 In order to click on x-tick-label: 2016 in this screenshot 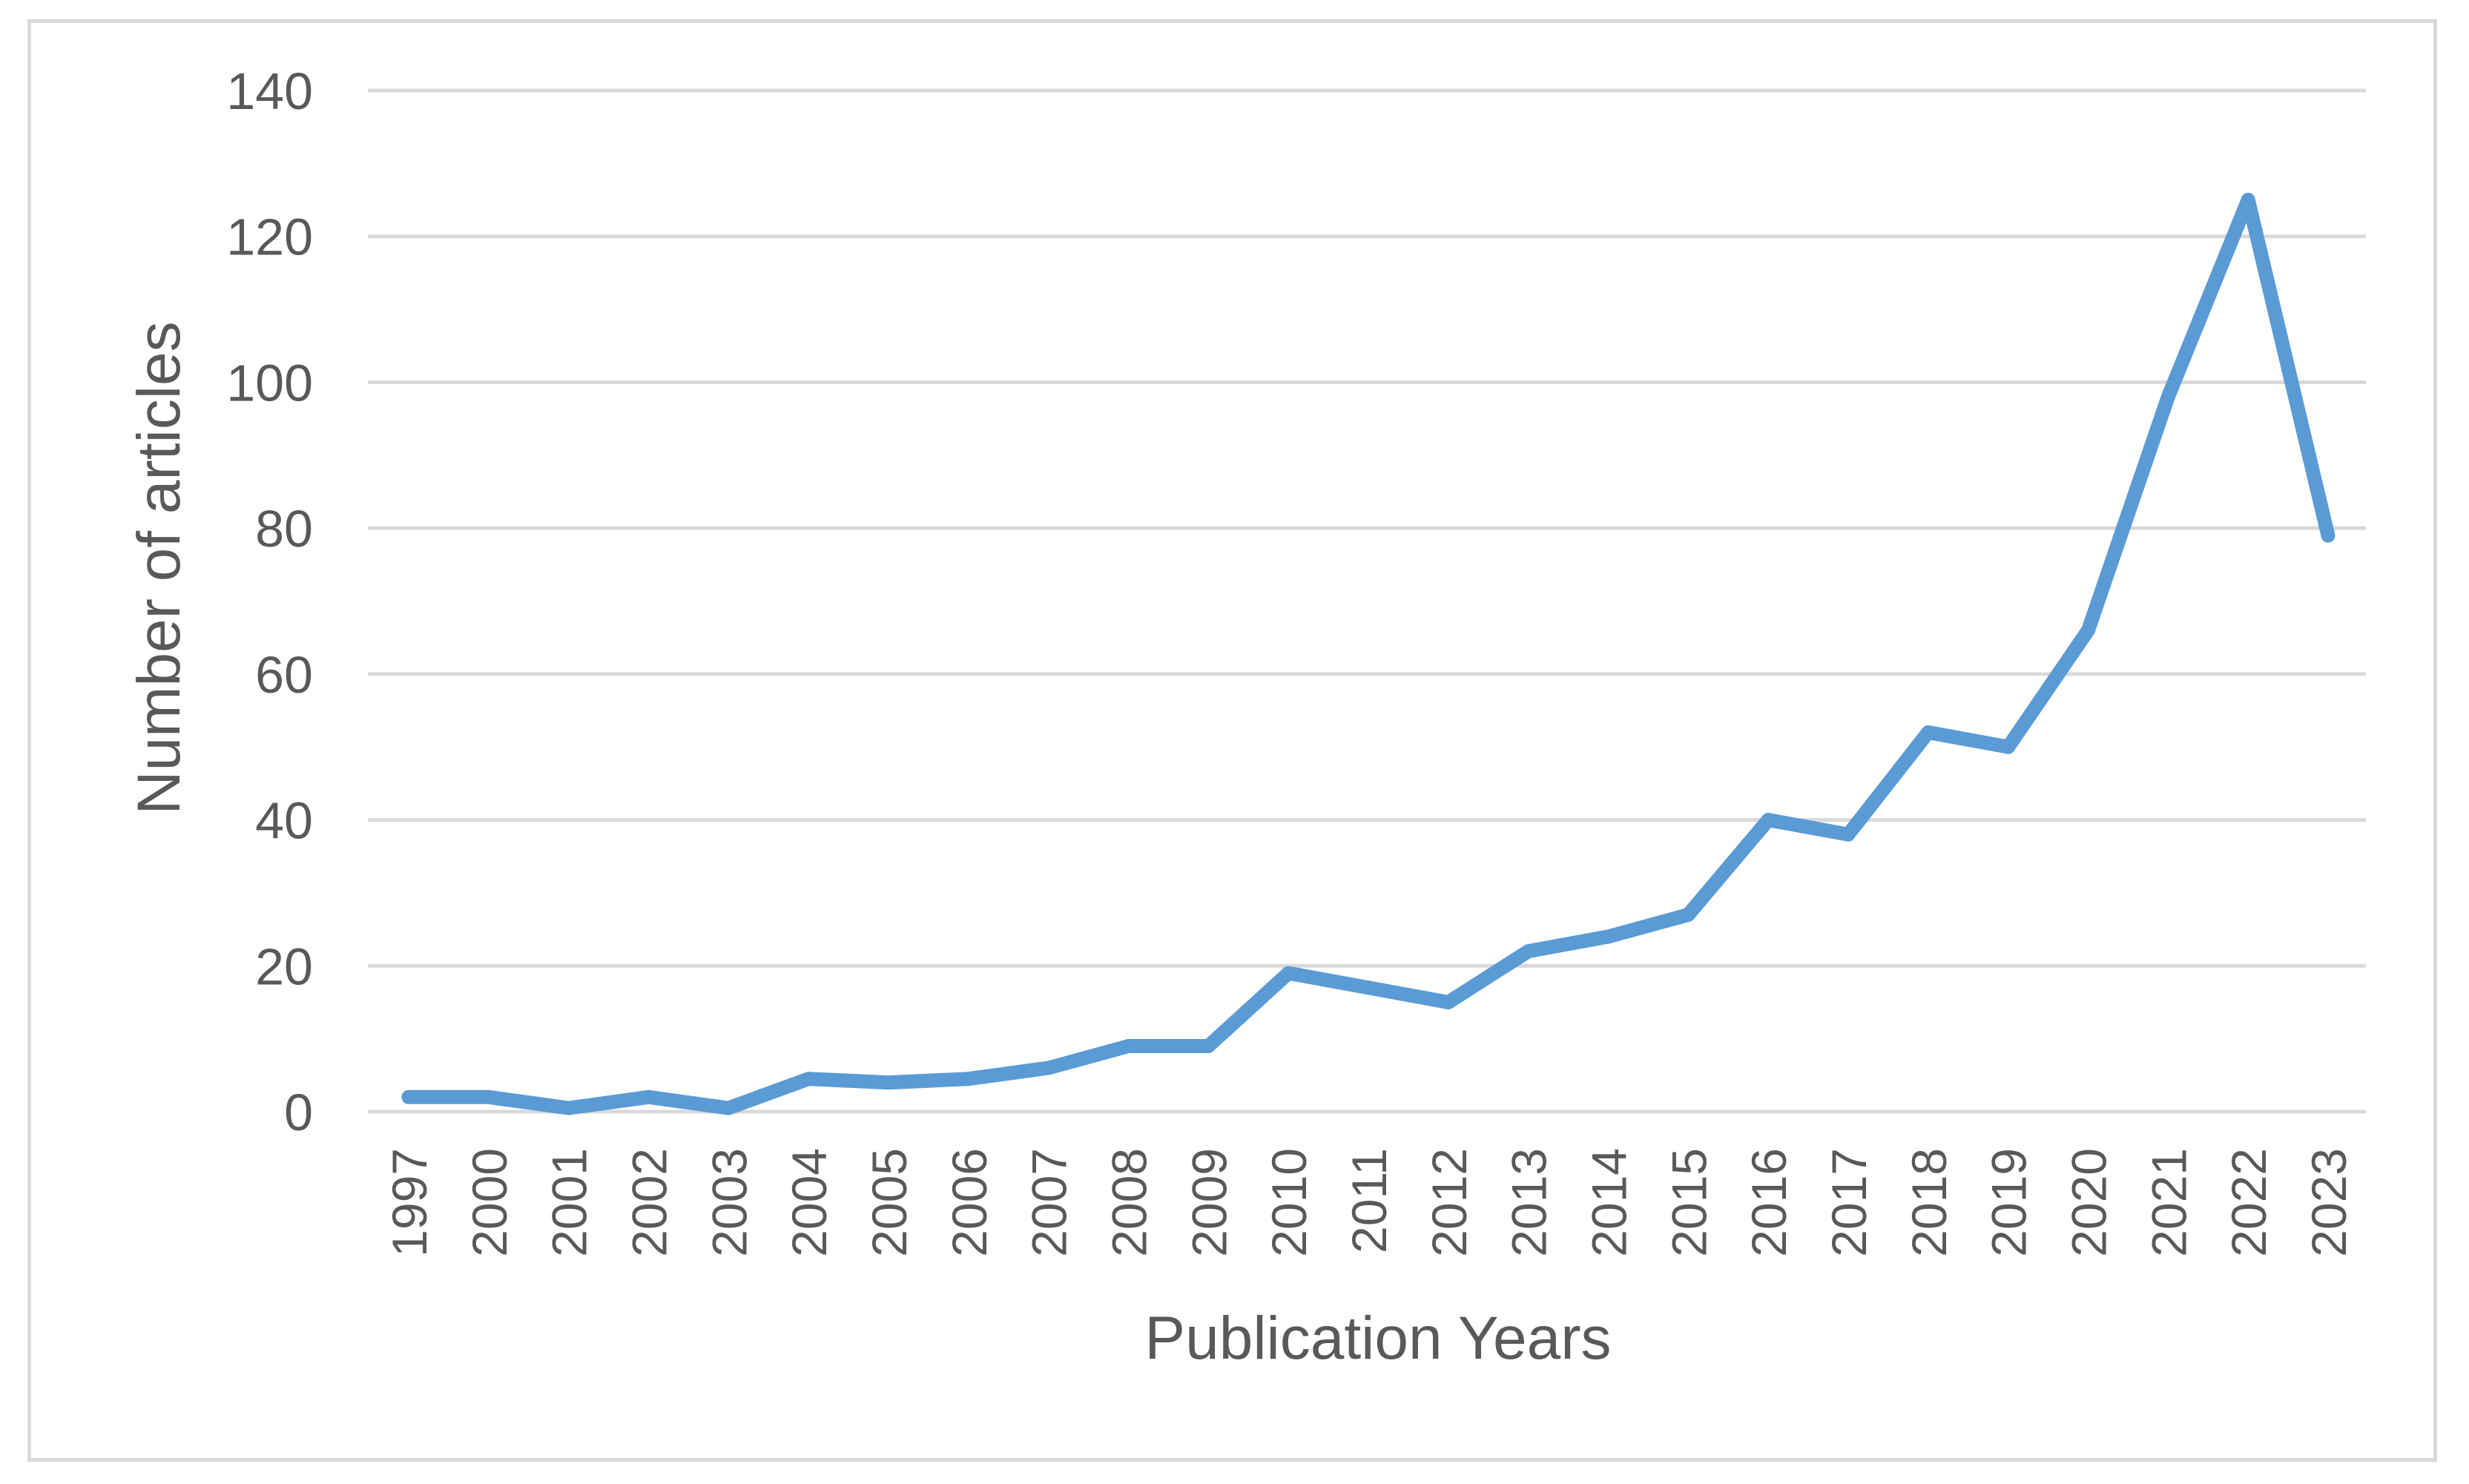, I will do `click(1768, 1202)`.